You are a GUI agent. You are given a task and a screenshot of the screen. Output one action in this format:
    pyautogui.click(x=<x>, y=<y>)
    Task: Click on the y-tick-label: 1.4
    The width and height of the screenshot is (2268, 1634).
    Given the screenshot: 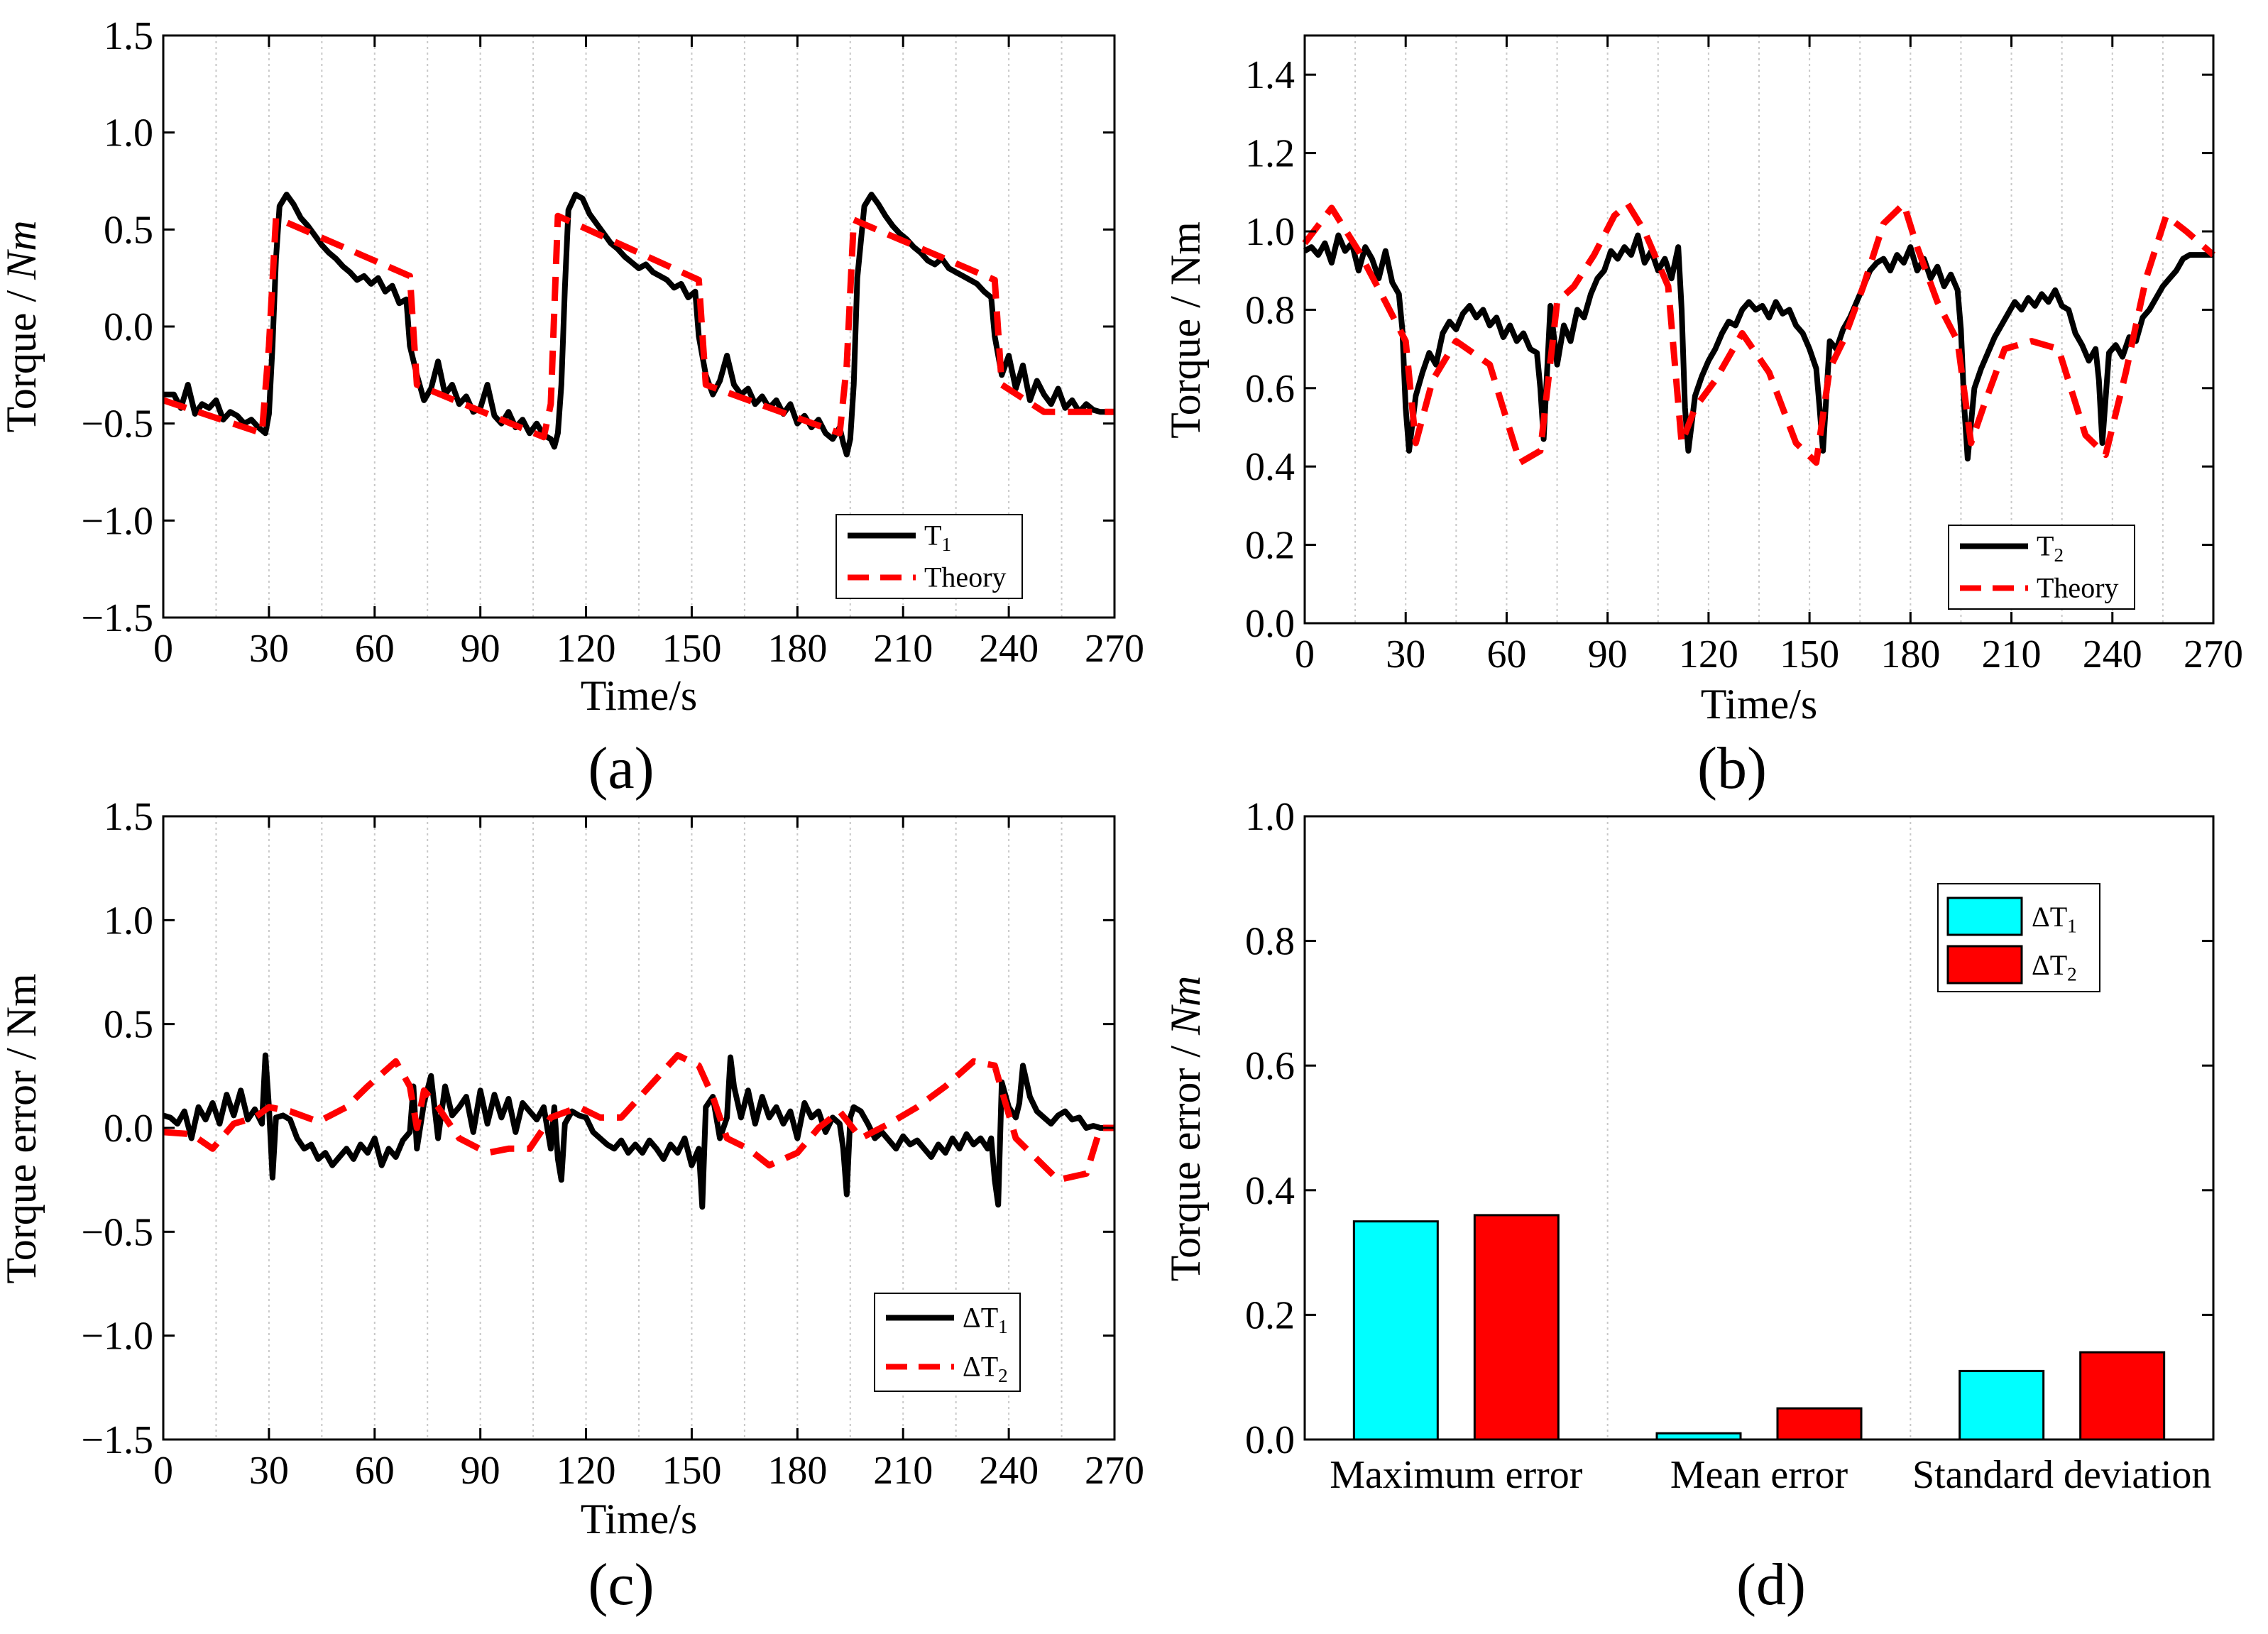 What is the action you would take?
    pyautogui.click(x=1270, y=75)
    